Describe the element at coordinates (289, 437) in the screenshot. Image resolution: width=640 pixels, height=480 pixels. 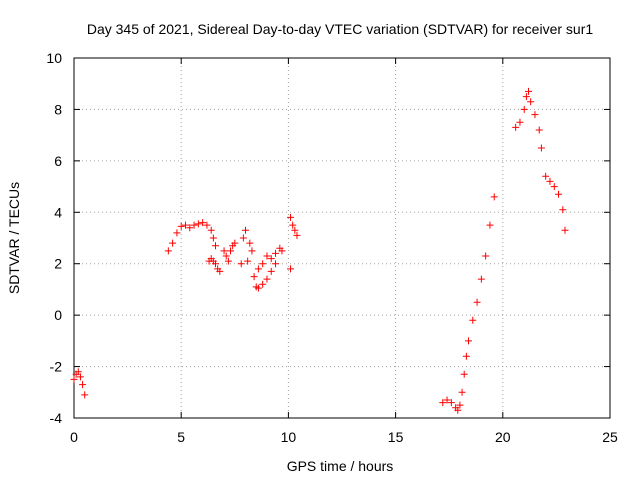
I see `x-tick-label: 10` at that location.